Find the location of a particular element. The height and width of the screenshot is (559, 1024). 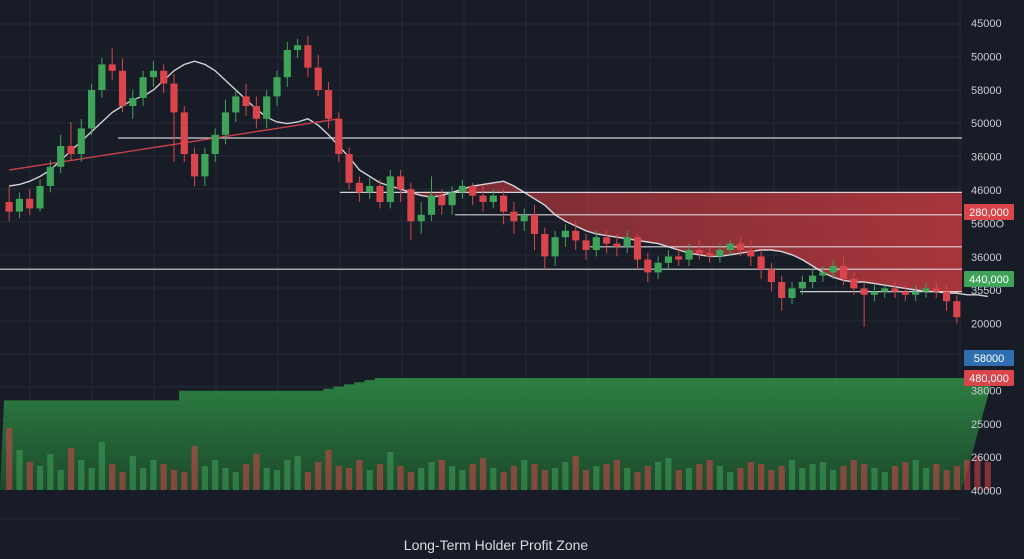

y-tick-label: 26000 is located at coordinates (986, 458).